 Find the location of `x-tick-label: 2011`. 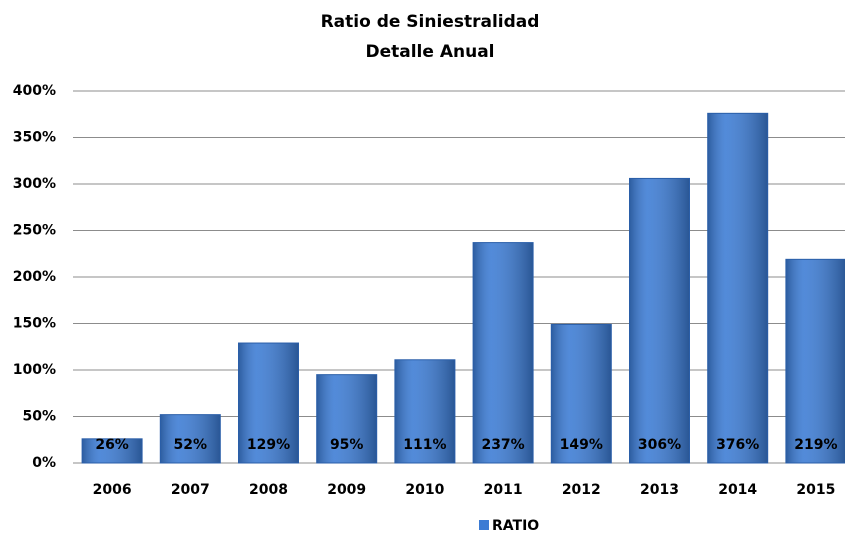

x-tick-label: 2011 is located at coordinates (503, 490).